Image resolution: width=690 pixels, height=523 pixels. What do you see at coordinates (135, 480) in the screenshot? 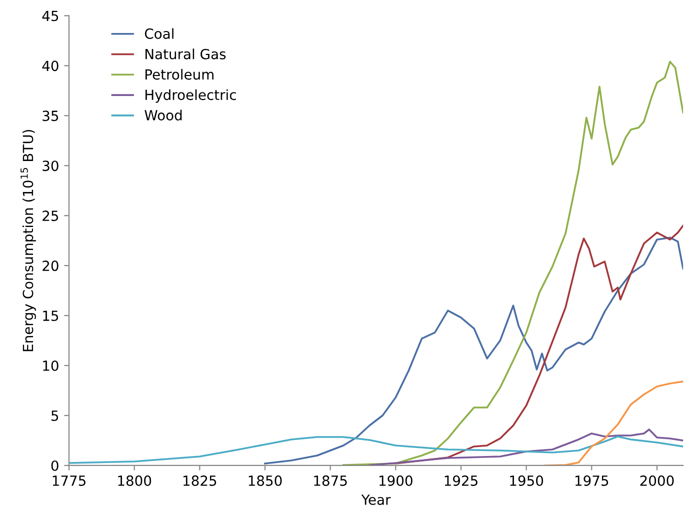
I see `x-tick-label: 1800` at bounding box center [135, 480].